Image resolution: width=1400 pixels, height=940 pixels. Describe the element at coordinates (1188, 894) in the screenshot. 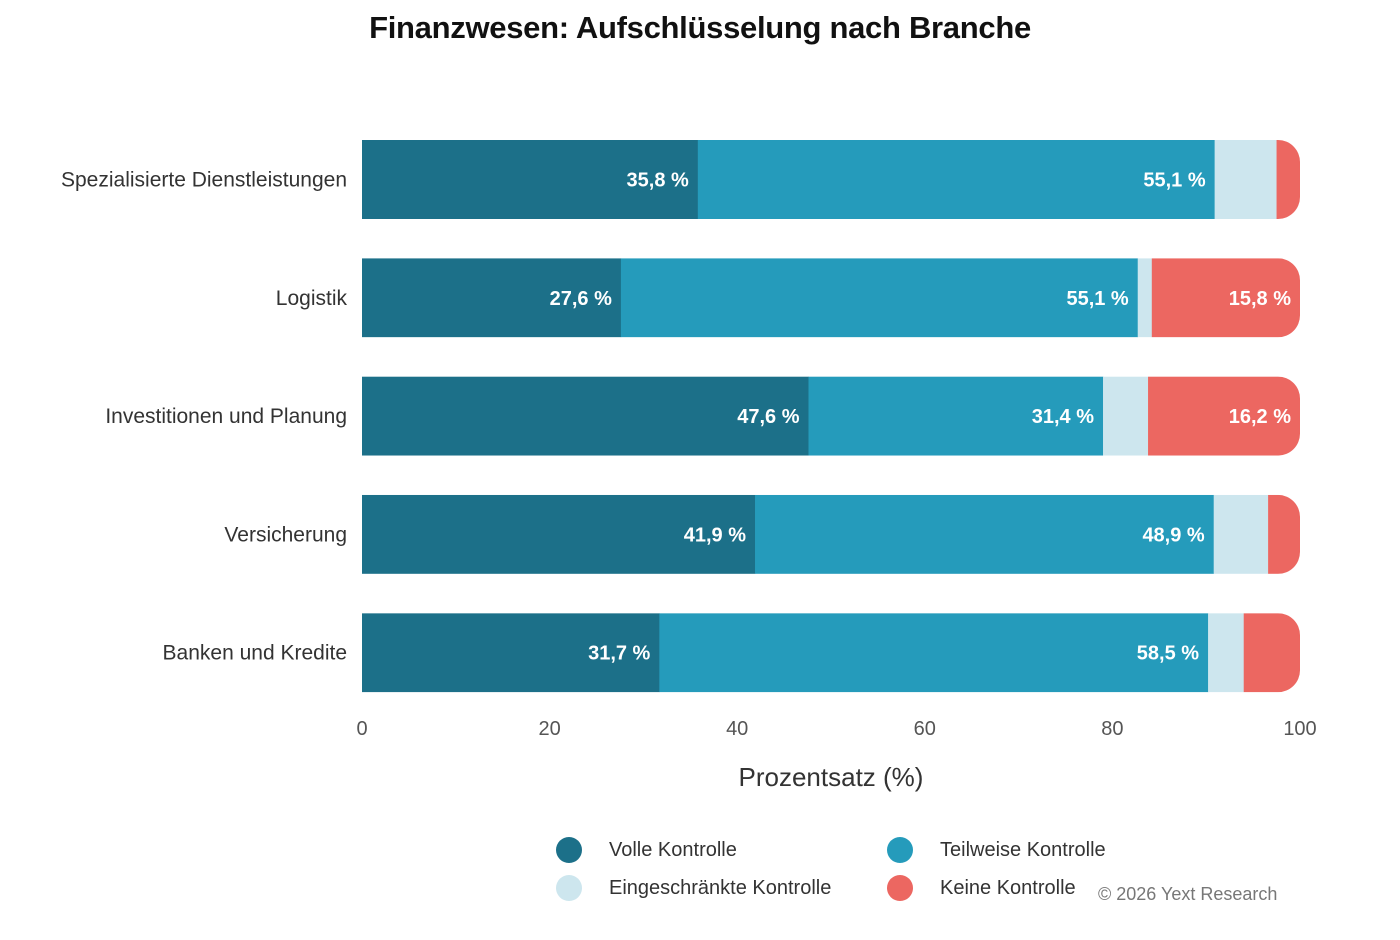

I see `credit-text: © 2026 Yext Research` at that location.